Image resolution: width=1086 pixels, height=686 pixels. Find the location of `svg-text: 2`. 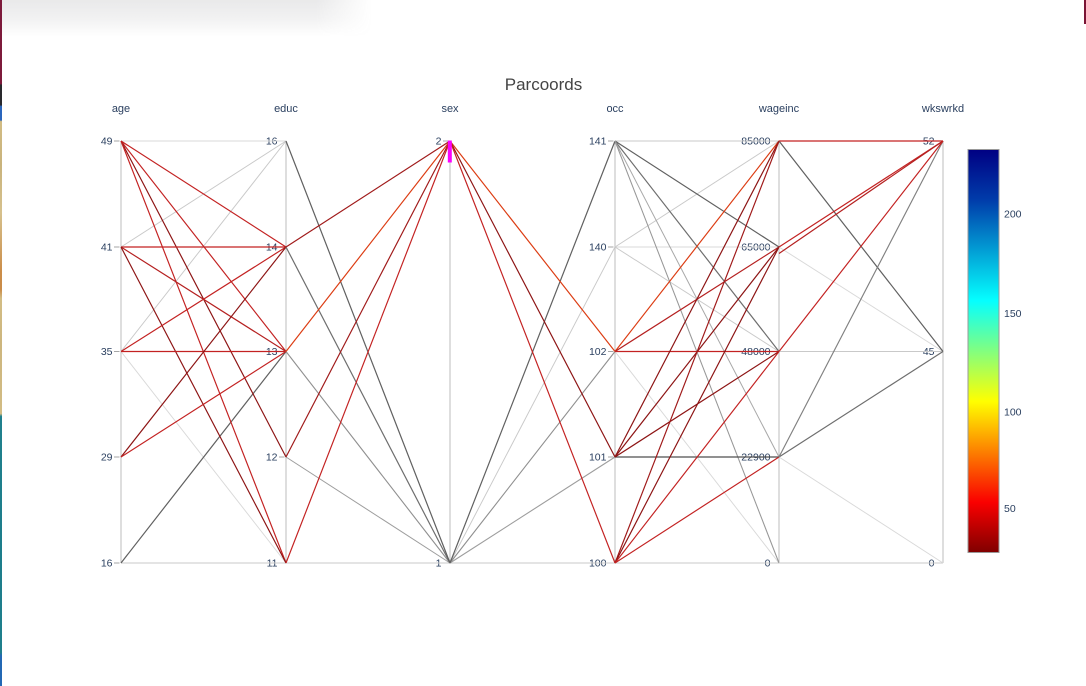

svg-text: 2 is located at coordinates (439, 142).